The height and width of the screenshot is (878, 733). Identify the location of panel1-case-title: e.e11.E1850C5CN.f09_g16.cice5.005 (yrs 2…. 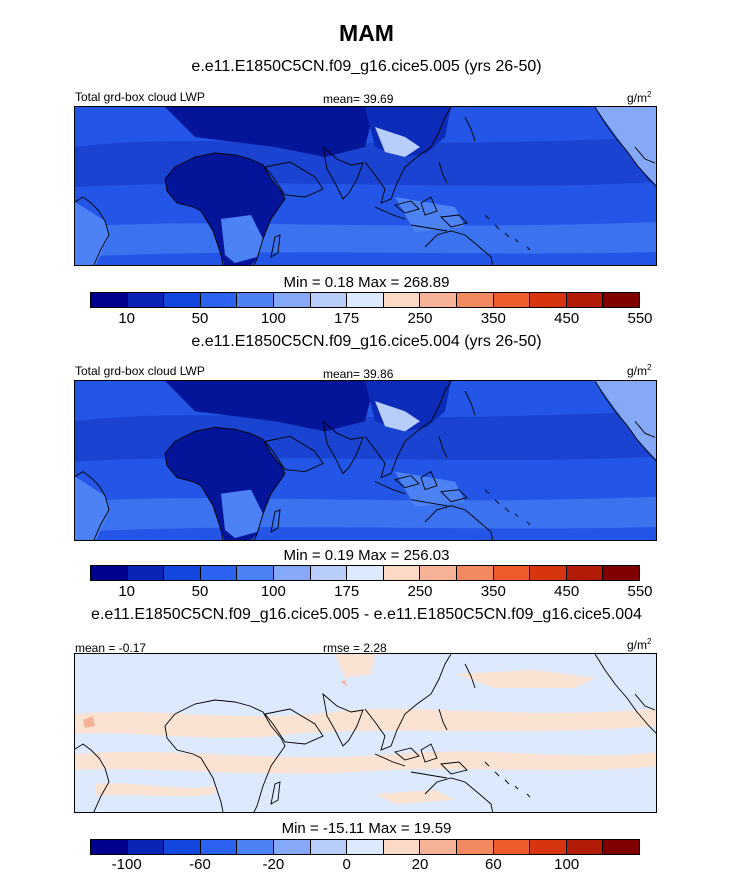
(366, 66).